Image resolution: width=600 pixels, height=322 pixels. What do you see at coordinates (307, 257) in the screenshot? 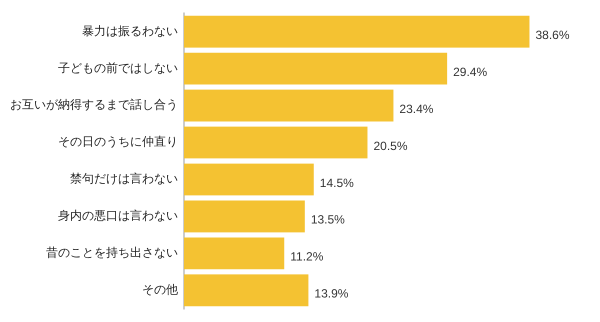
I see `data-label: 11.2%` at bounding box center [307, 257].